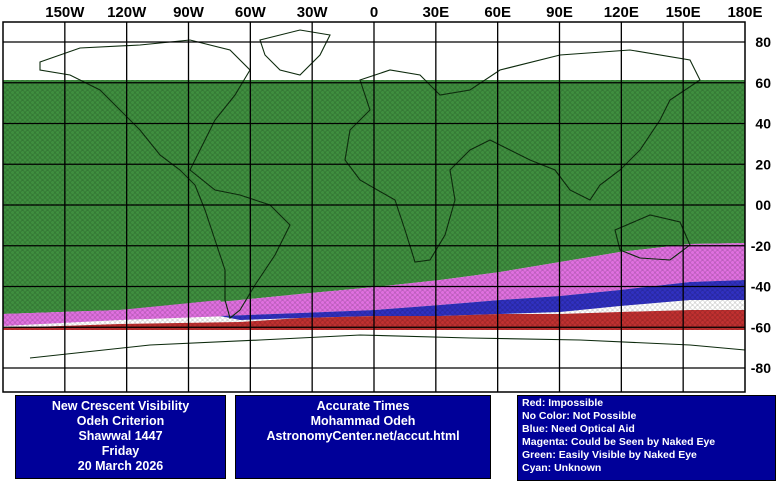  What do you see at coordinates (763, 42) in the screenshot?
I see `latitude-label: 80` at bounding box center [763, 42].